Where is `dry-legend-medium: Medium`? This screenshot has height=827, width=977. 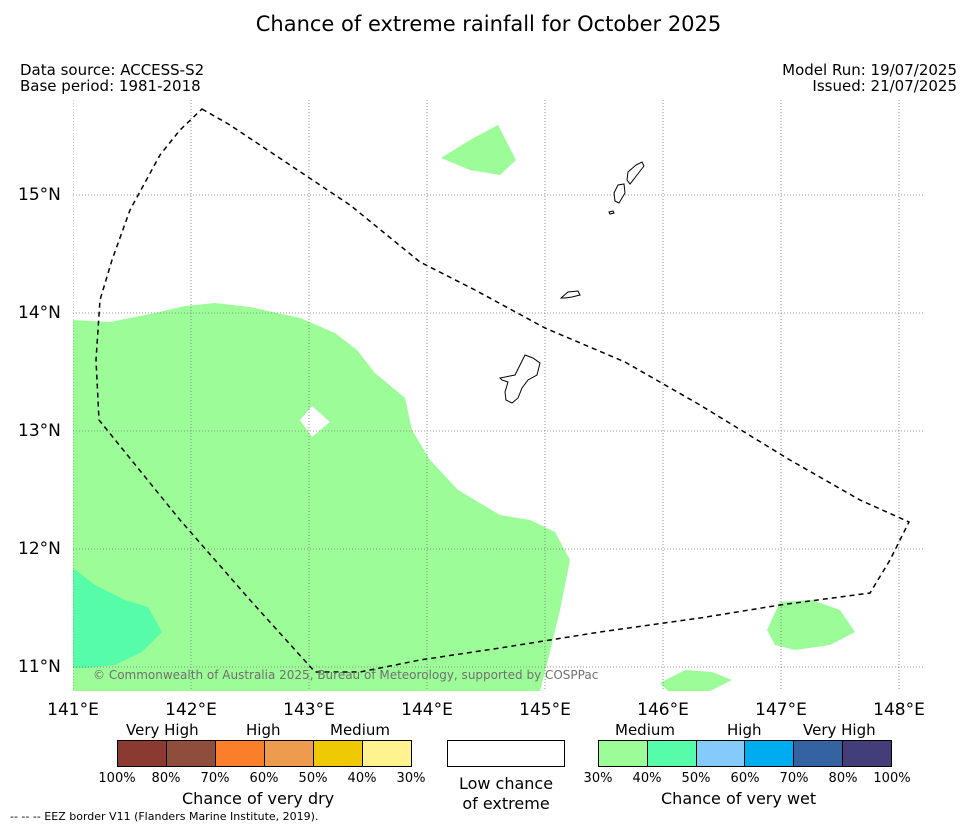
dry-legend-medium: Medium is located at coordinates (360, 730).